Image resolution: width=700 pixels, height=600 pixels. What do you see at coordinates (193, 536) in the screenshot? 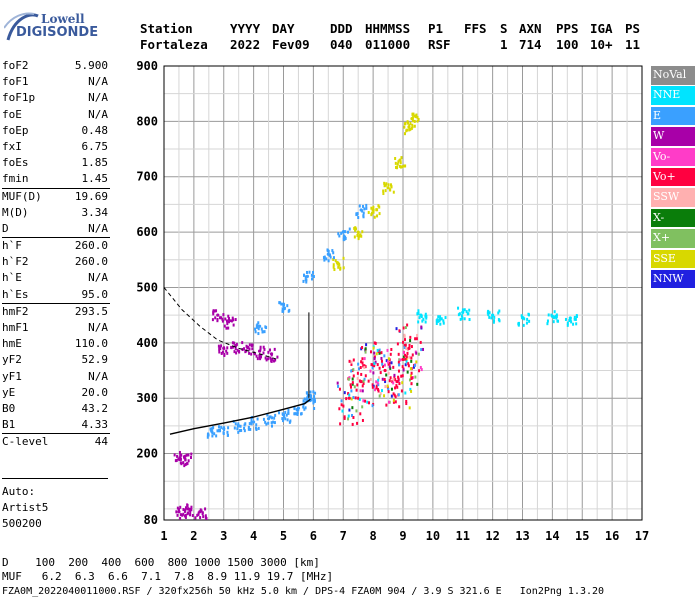
I see `x-tick-label: 2` at bounding box center [193, 536].